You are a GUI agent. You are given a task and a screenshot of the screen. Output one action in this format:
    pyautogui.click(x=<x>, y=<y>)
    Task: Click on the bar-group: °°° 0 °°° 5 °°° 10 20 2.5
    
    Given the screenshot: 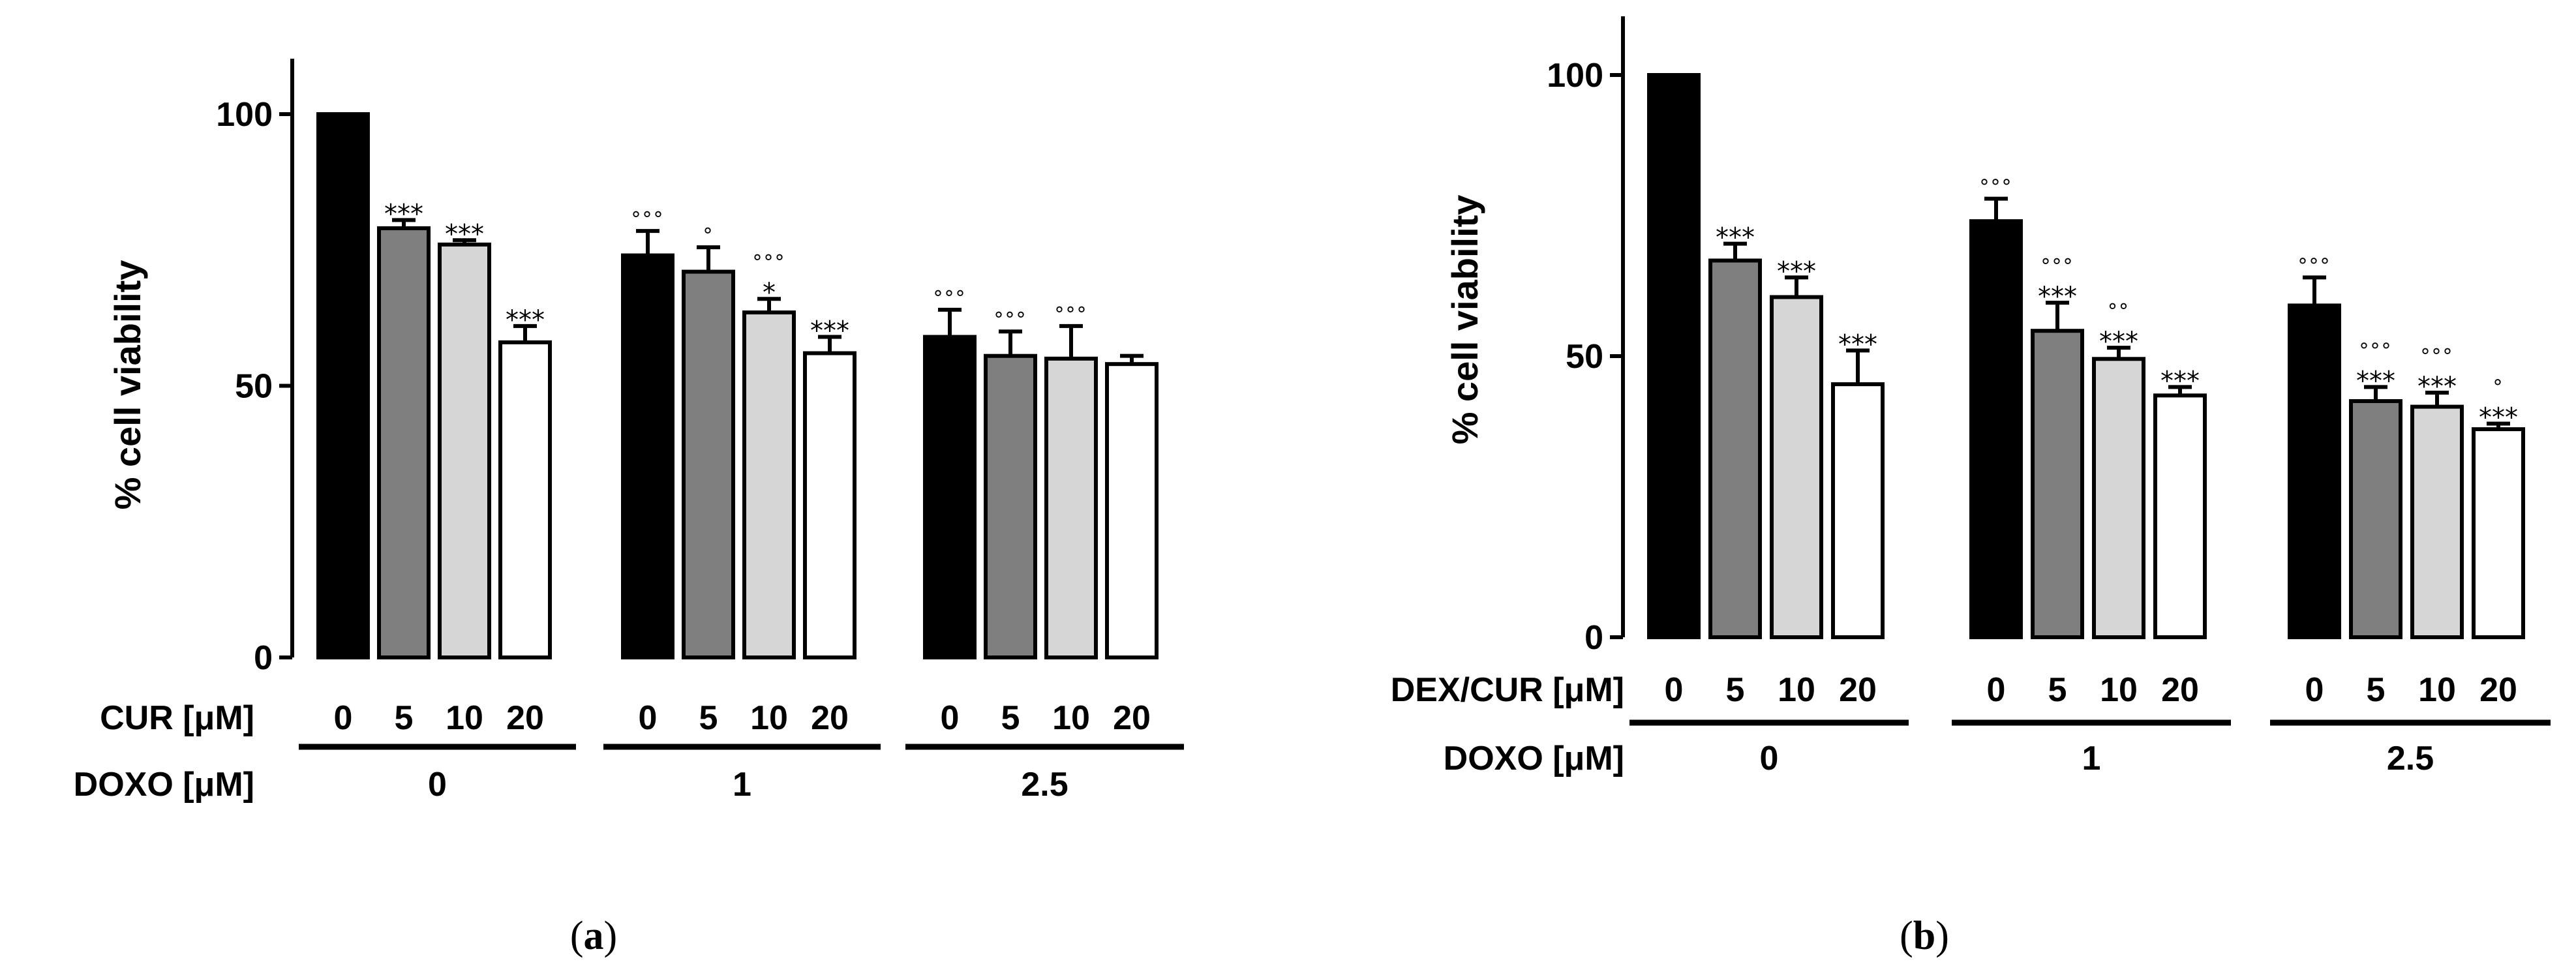 What is the action you would take?
    pyautogui.click(x=1044, y=545)
    